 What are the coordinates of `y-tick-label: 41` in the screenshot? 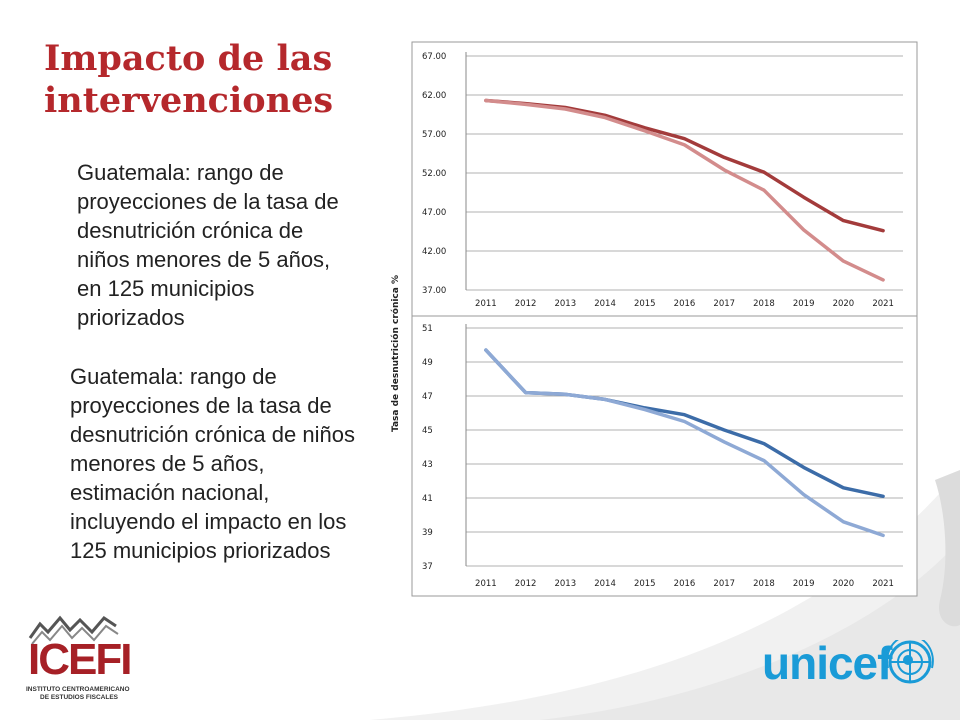 It's located at (427, 499).